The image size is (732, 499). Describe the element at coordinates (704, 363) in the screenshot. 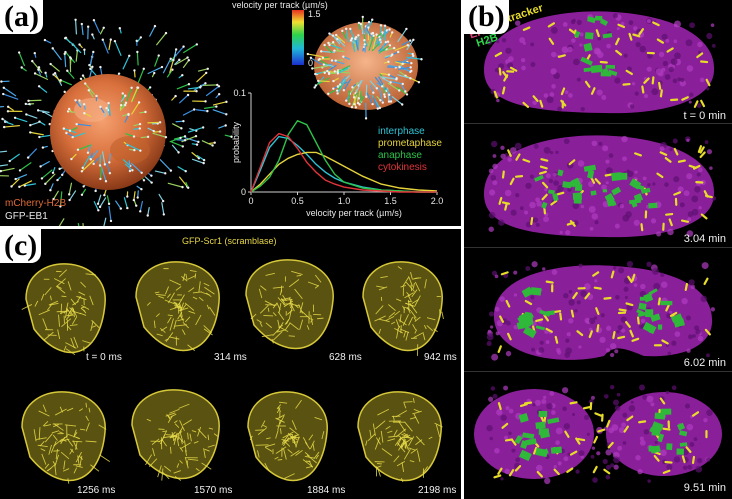

I see `timepoint-label-3: 6.02 min` at that location.